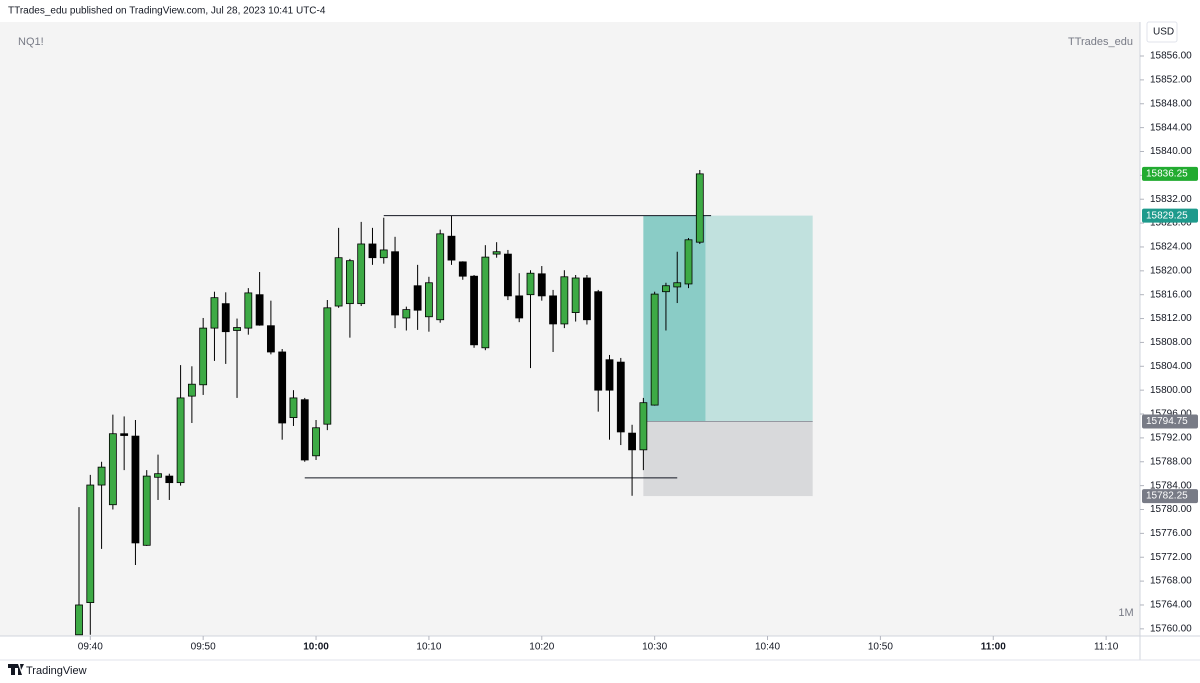 The width and height of the screenshot is (1200, 683). I want to click on x-tick-label: 11:00, so click(993, 647).